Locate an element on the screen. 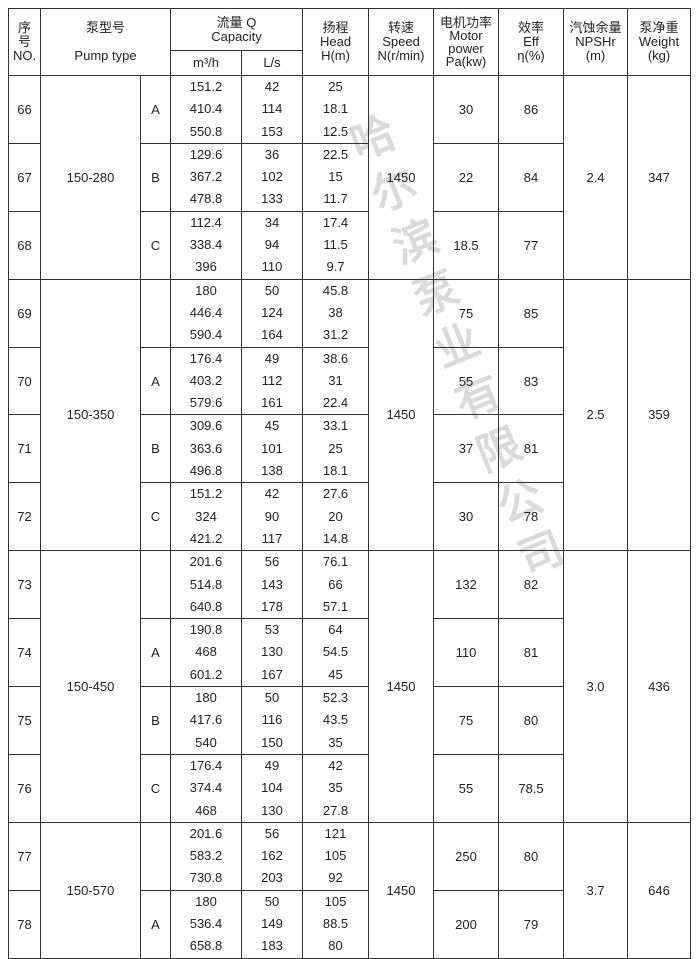 The image size is (700, 959). motor-power: 22 is located at coordinates (466, 177).